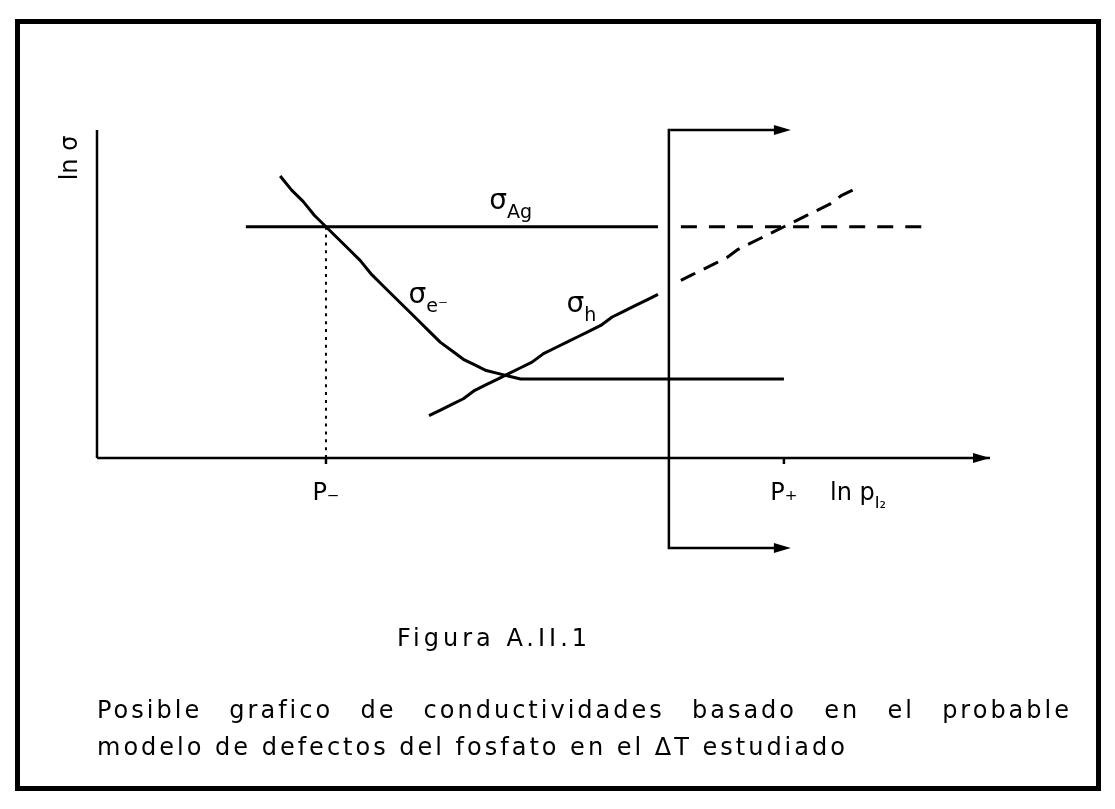  I want to click on series-label: σ$_{h}$, so click(581, 306).